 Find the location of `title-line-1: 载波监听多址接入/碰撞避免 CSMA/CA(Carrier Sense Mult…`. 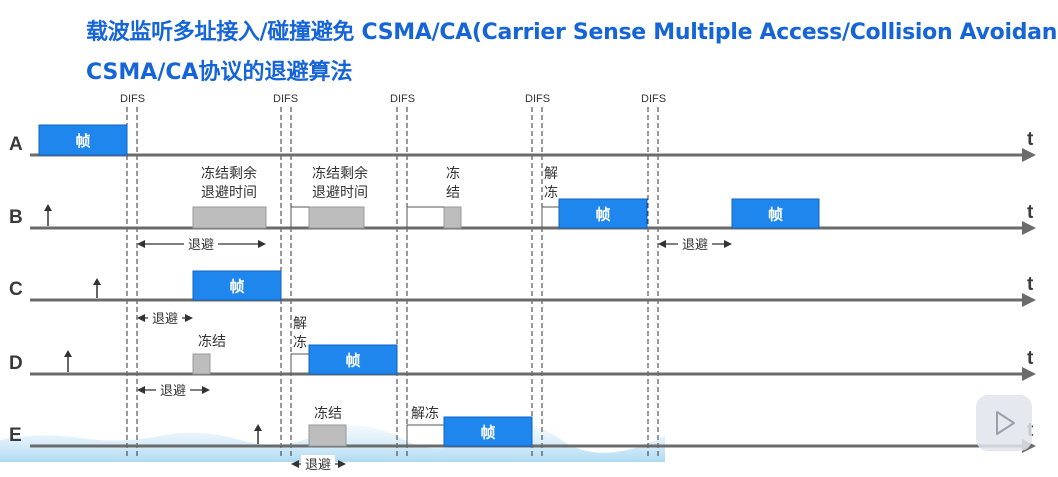

title-line-1: 载波监听多址接入/碰撞避免 CSMA/CA(Carrier Sense Mult… is located at coordinates (572, 32).